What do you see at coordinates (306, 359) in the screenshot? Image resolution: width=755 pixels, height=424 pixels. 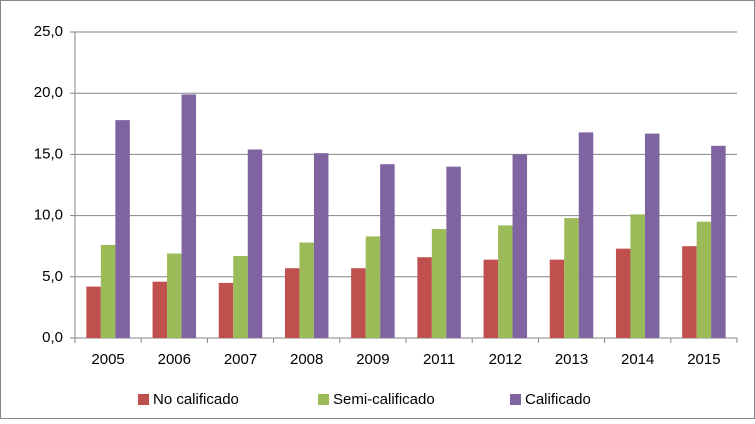 I see `x-tick-label: 2008` at bounding box center [306, 359].